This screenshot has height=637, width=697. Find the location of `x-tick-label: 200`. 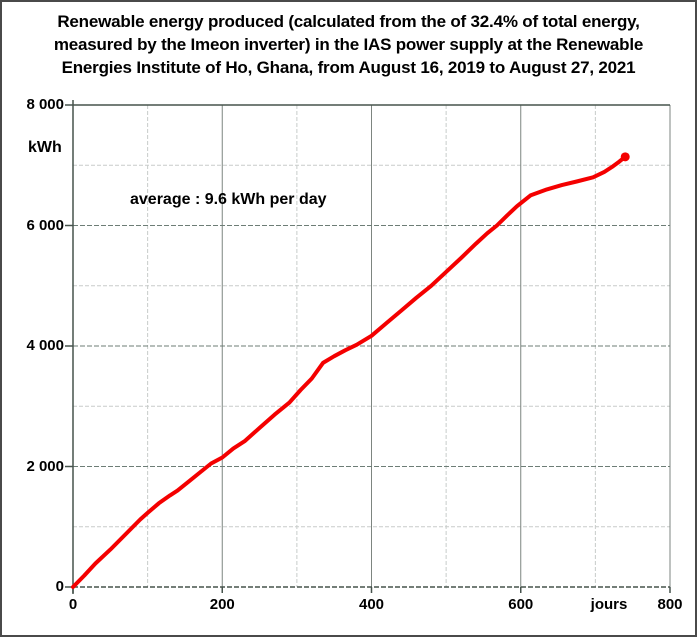

x-tick-label: 200 is located at coordinates (222, 604).